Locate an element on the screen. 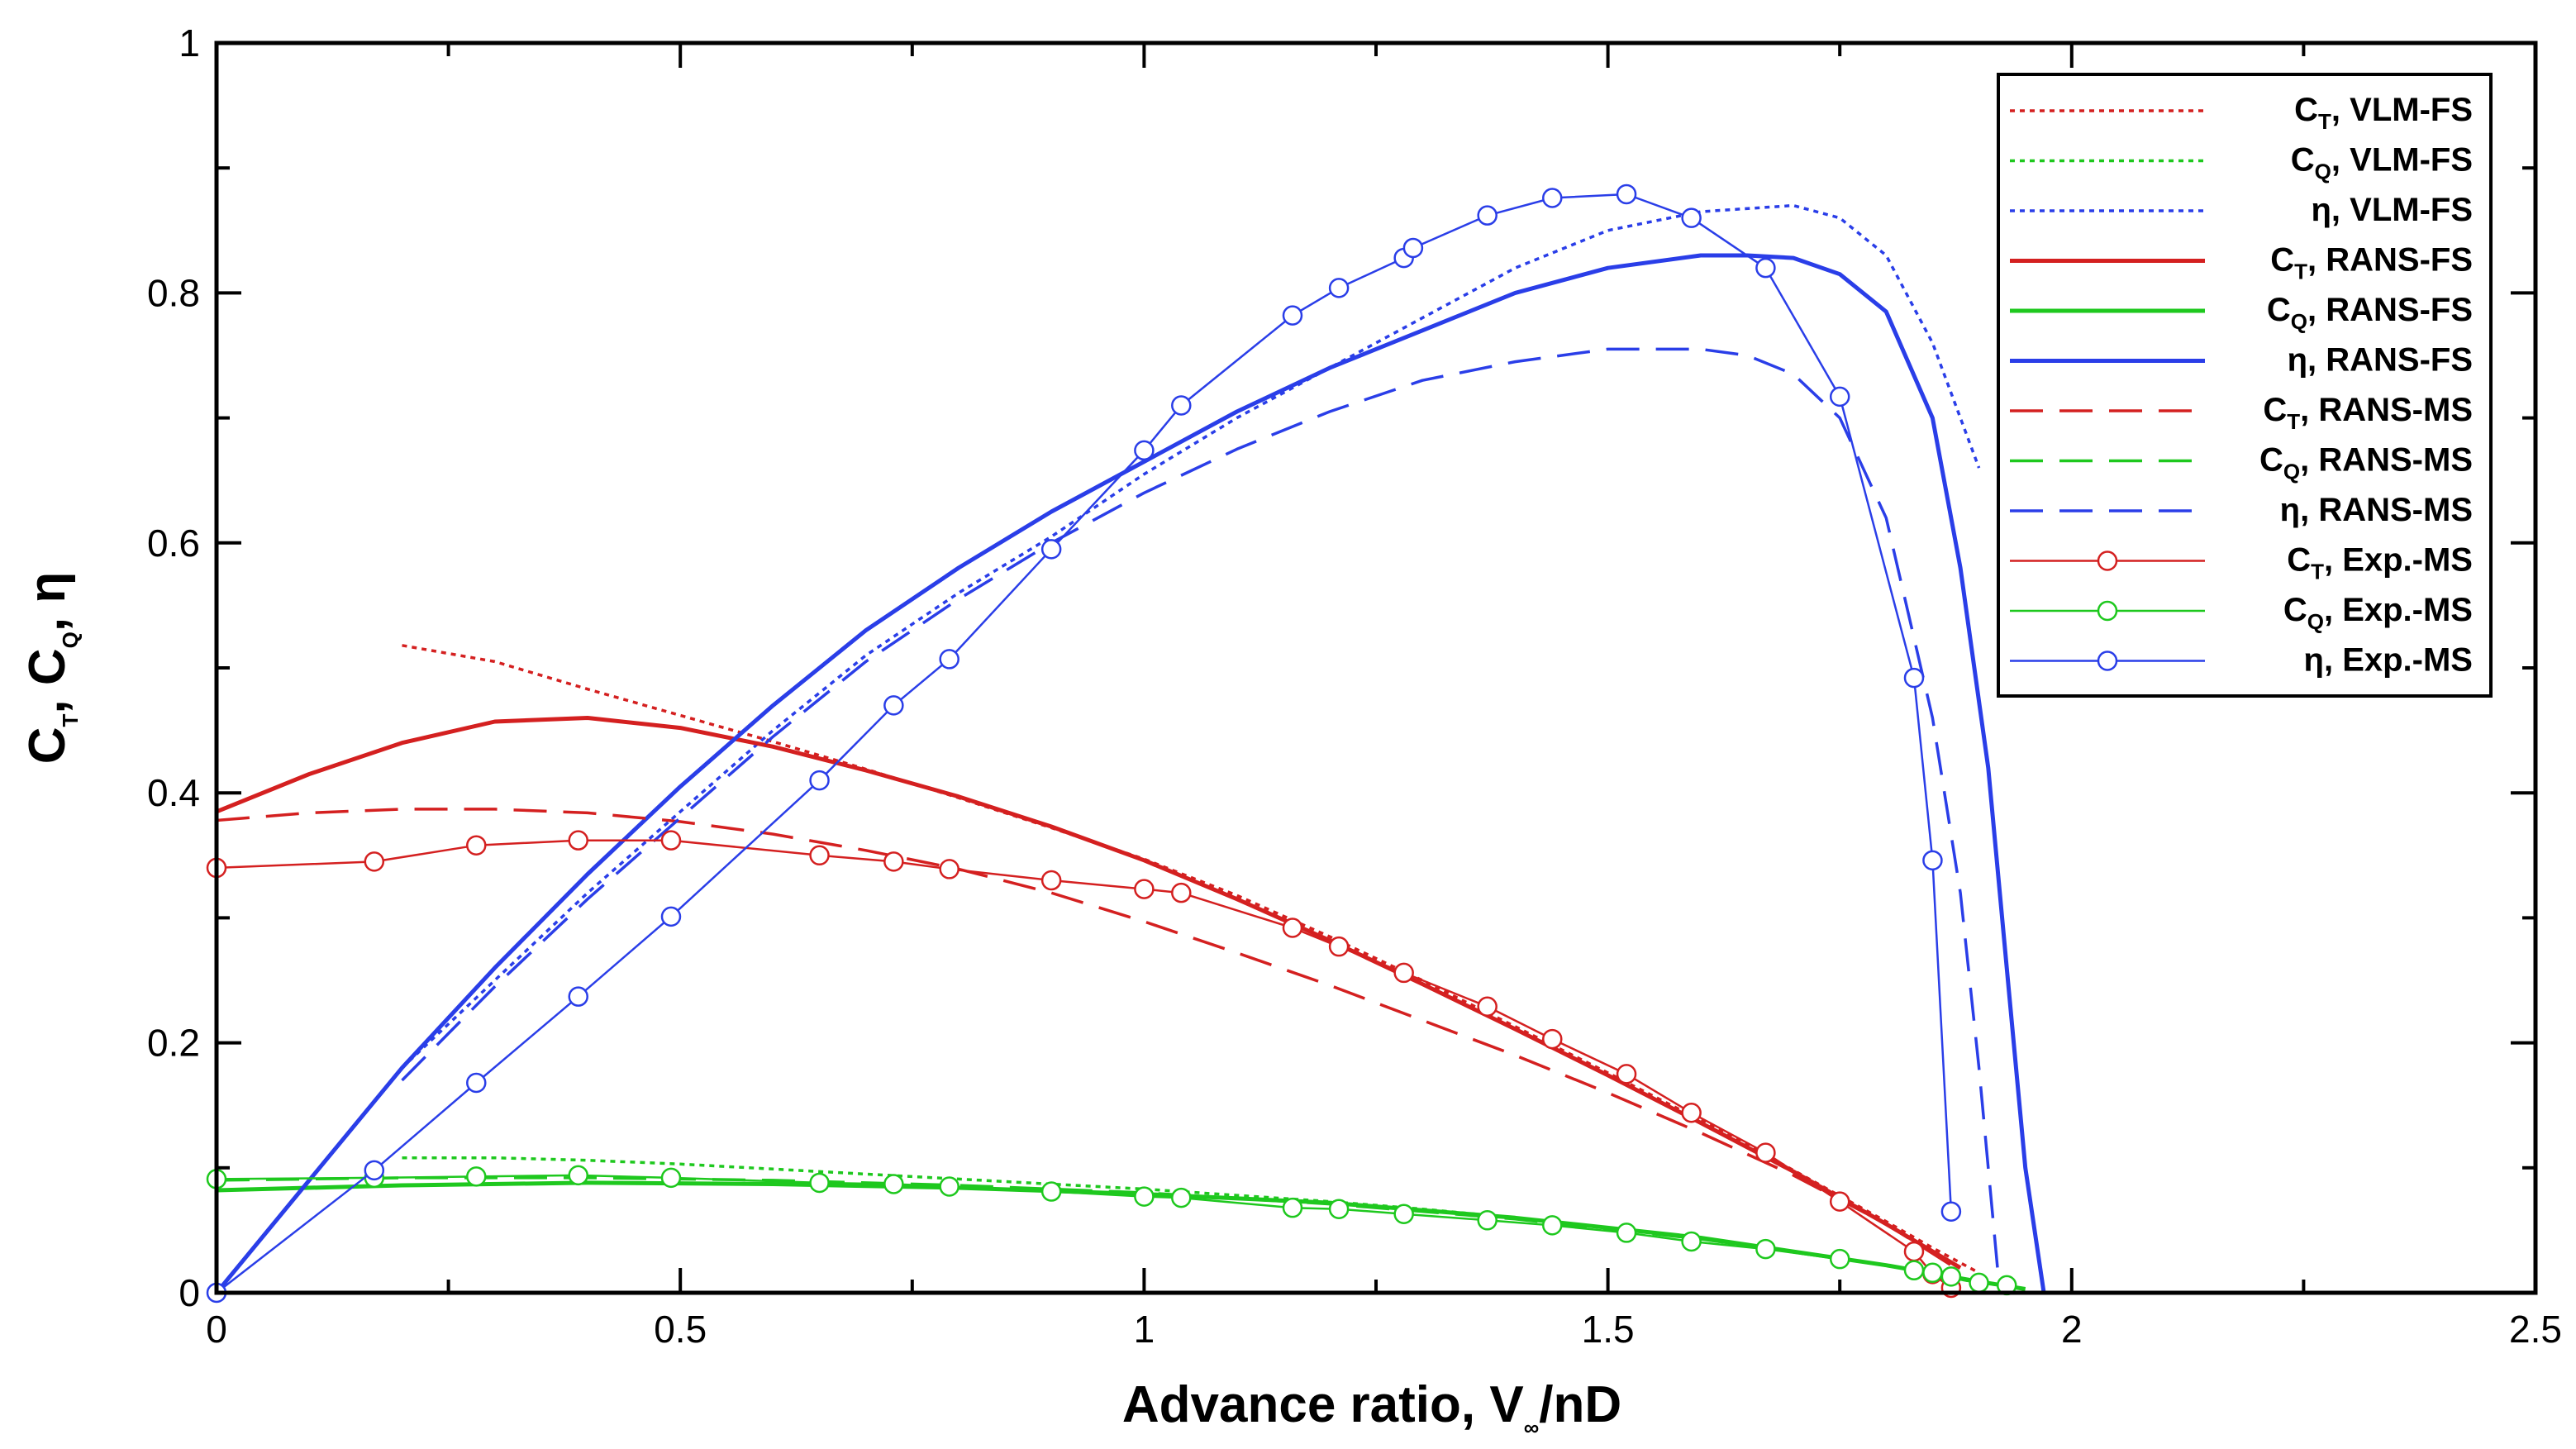 This screenshot has height=1449, width=2576. y-tick-label: 0.6 is located at coordinates (173, 543).